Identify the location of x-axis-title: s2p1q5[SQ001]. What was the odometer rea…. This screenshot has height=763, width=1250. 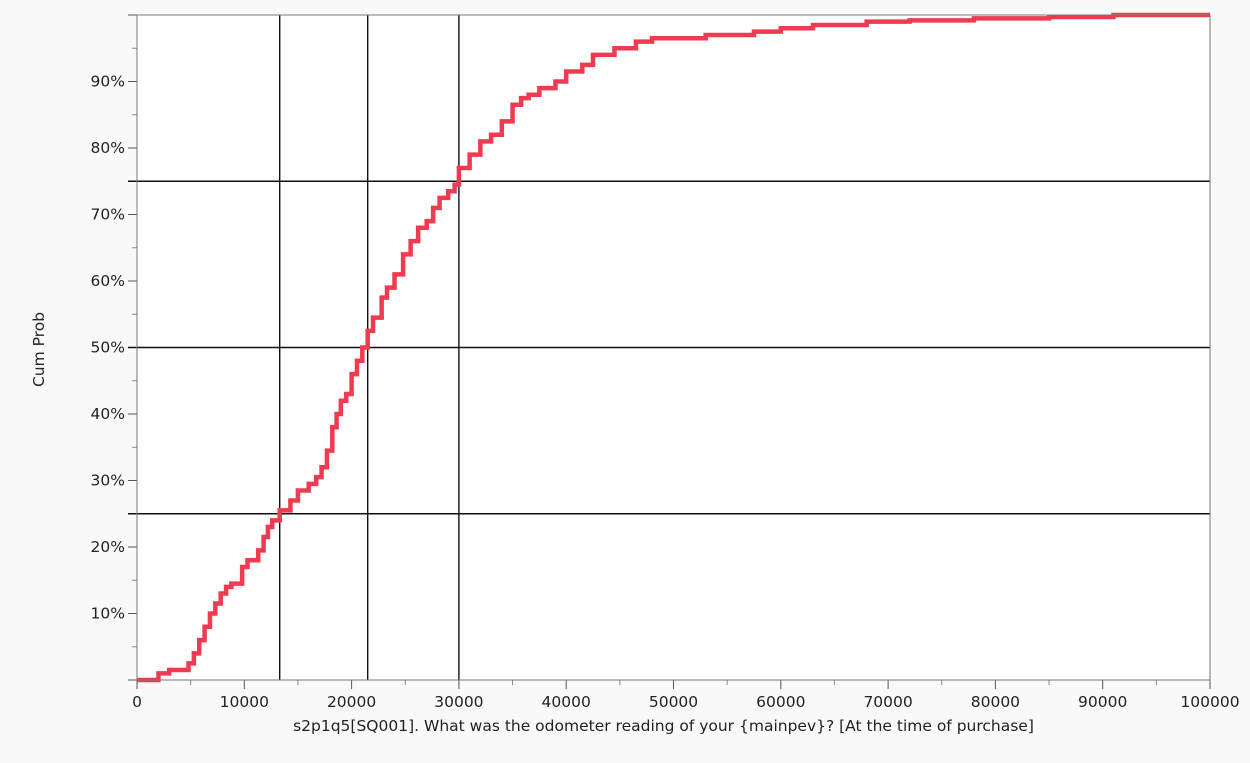
(663, 726).